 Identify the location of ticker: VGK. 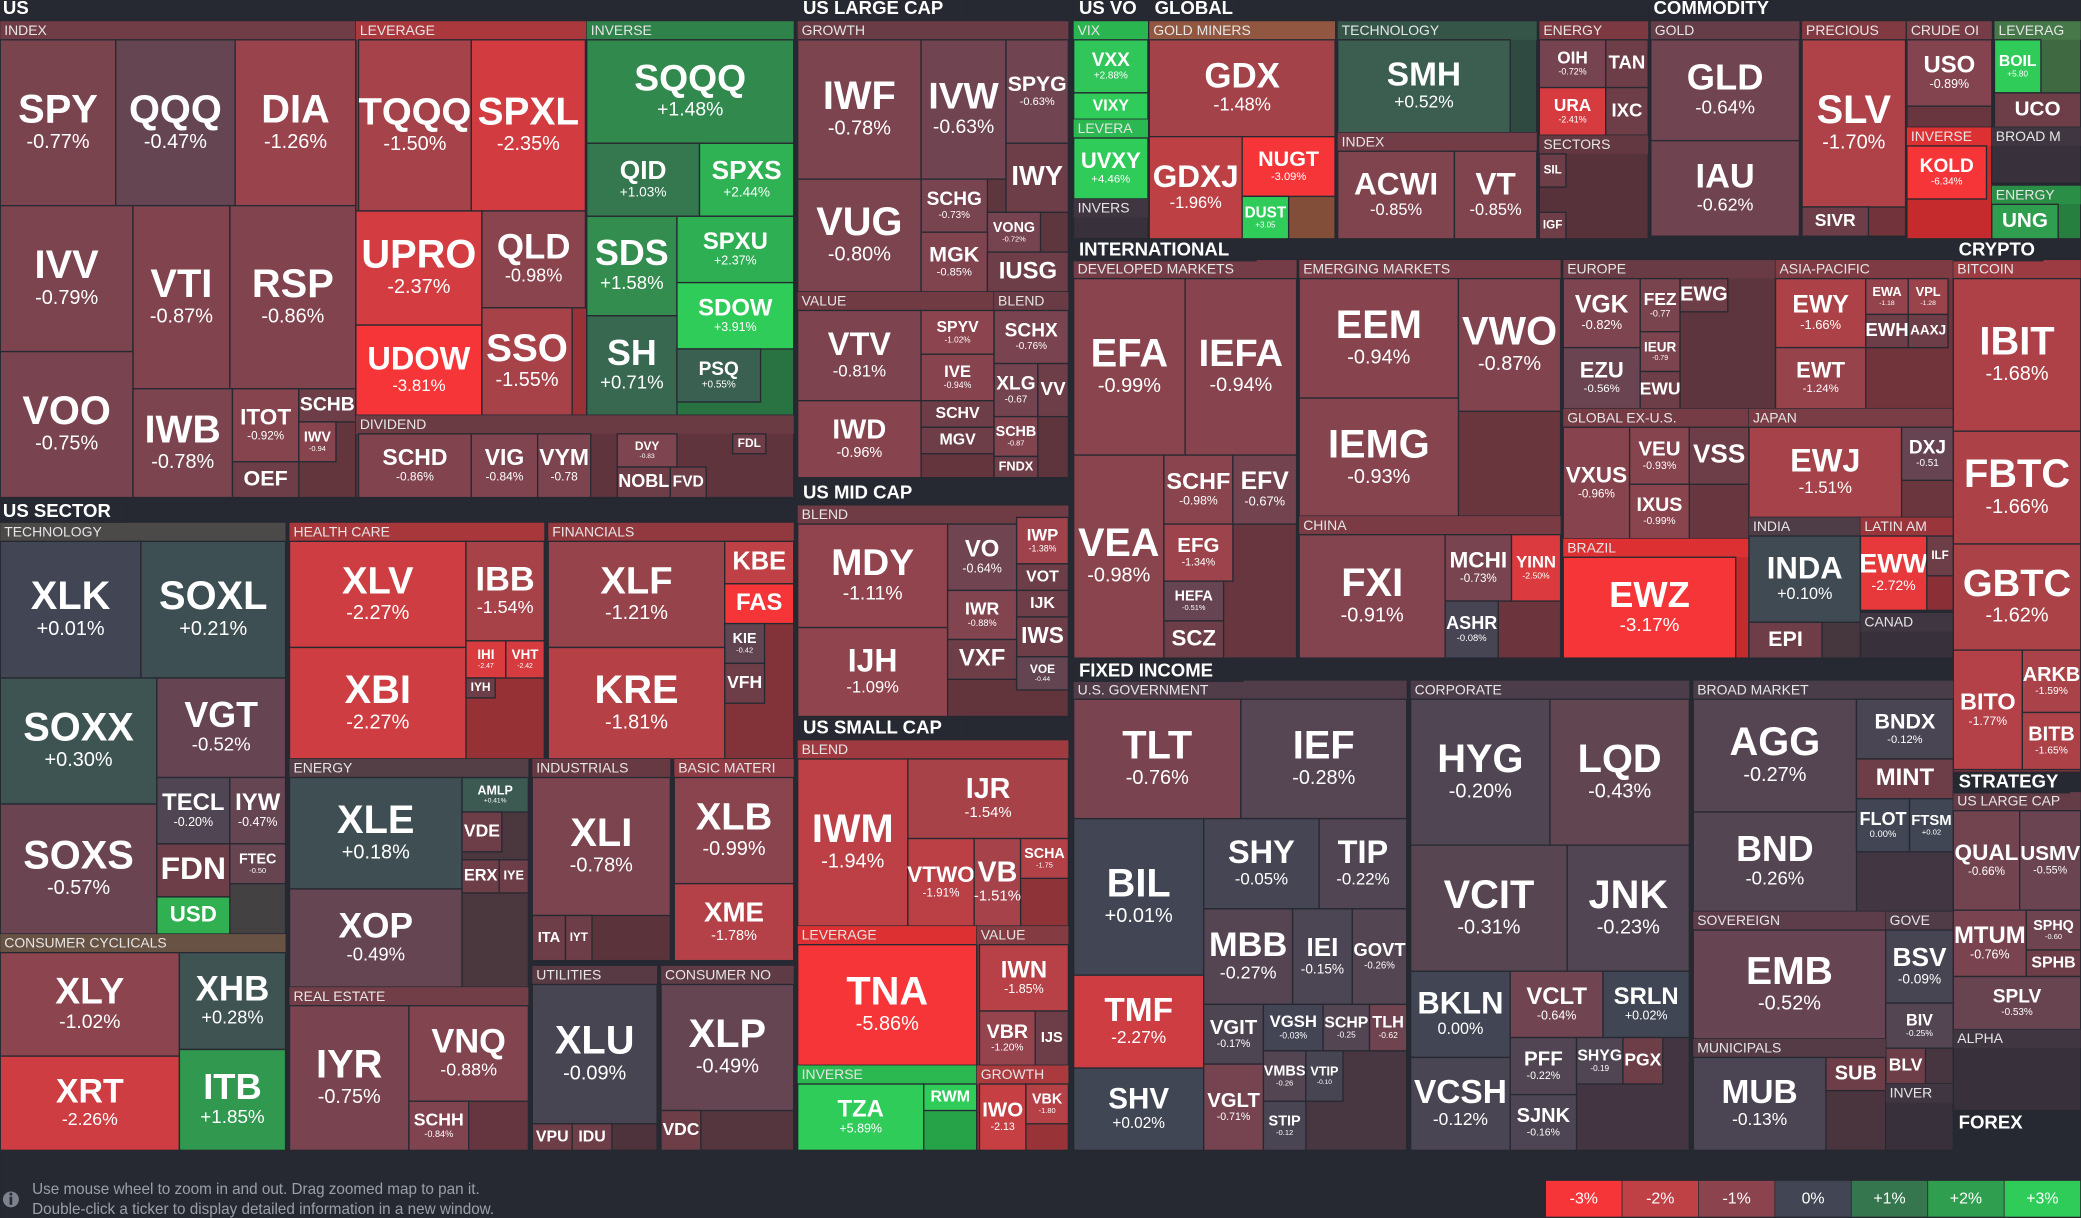
(1602, 305).